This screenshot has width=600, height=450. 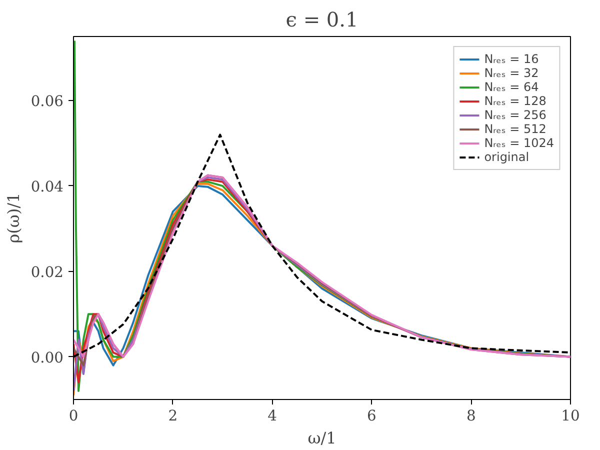 What do you see at coordinates (47, 101) in the screenshot?
I see `y-tick-label: 0.06` at bounding box center [47, 101].